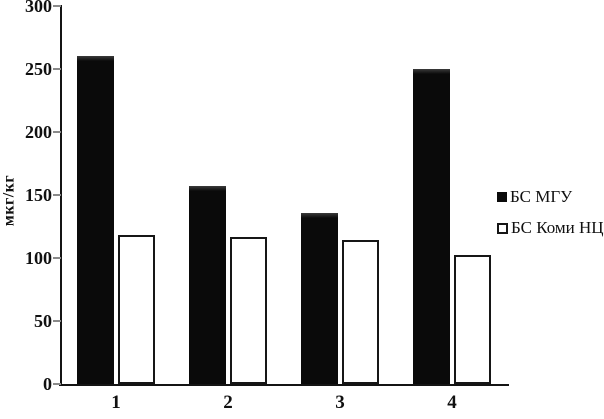 The height and width of the screenshot is (419, 604). Describe the element at coordinates (207, 285) in the screenshot. I see `bar-bs-mgu-group2` at that location.